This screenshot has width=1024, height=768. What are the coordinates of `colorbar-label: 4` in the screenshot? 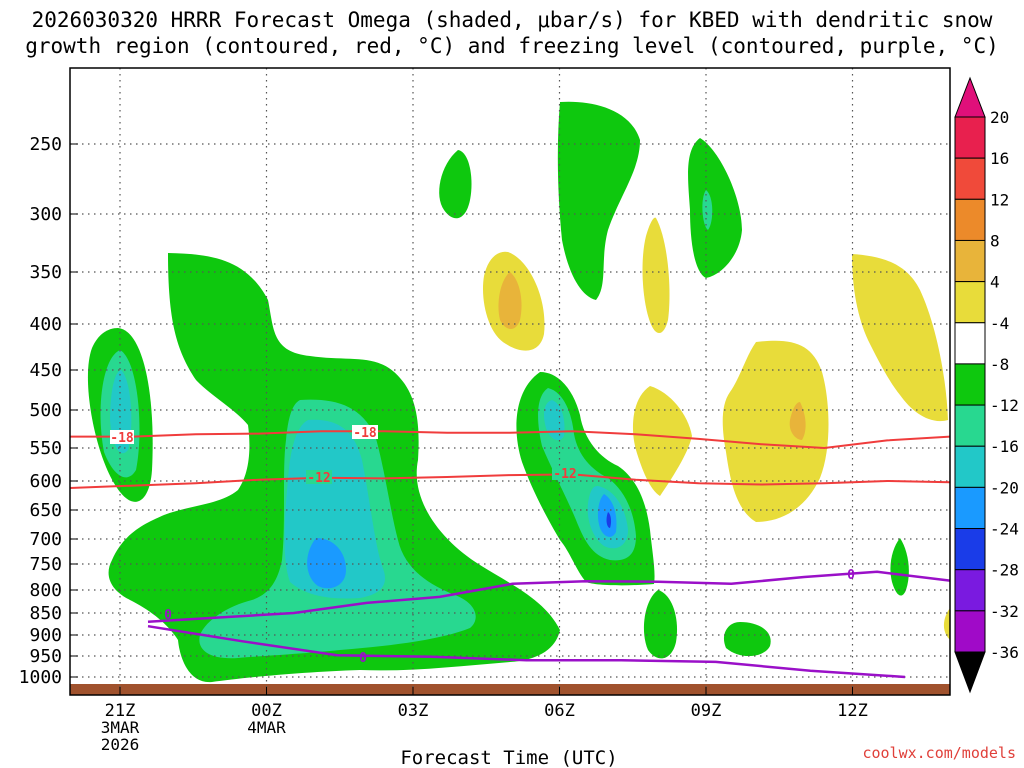 It's located at (995, 282).